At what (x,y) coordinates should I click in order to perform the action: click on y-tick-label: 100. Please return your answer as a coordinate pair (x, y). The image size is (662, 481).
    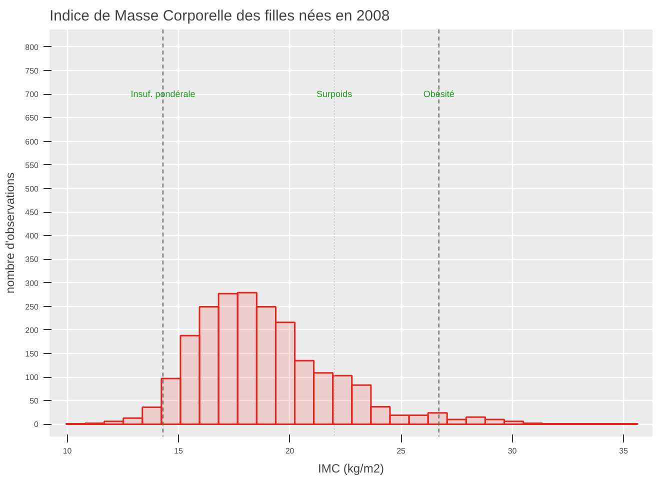
    Looking at the image, I should click on (32, 377).